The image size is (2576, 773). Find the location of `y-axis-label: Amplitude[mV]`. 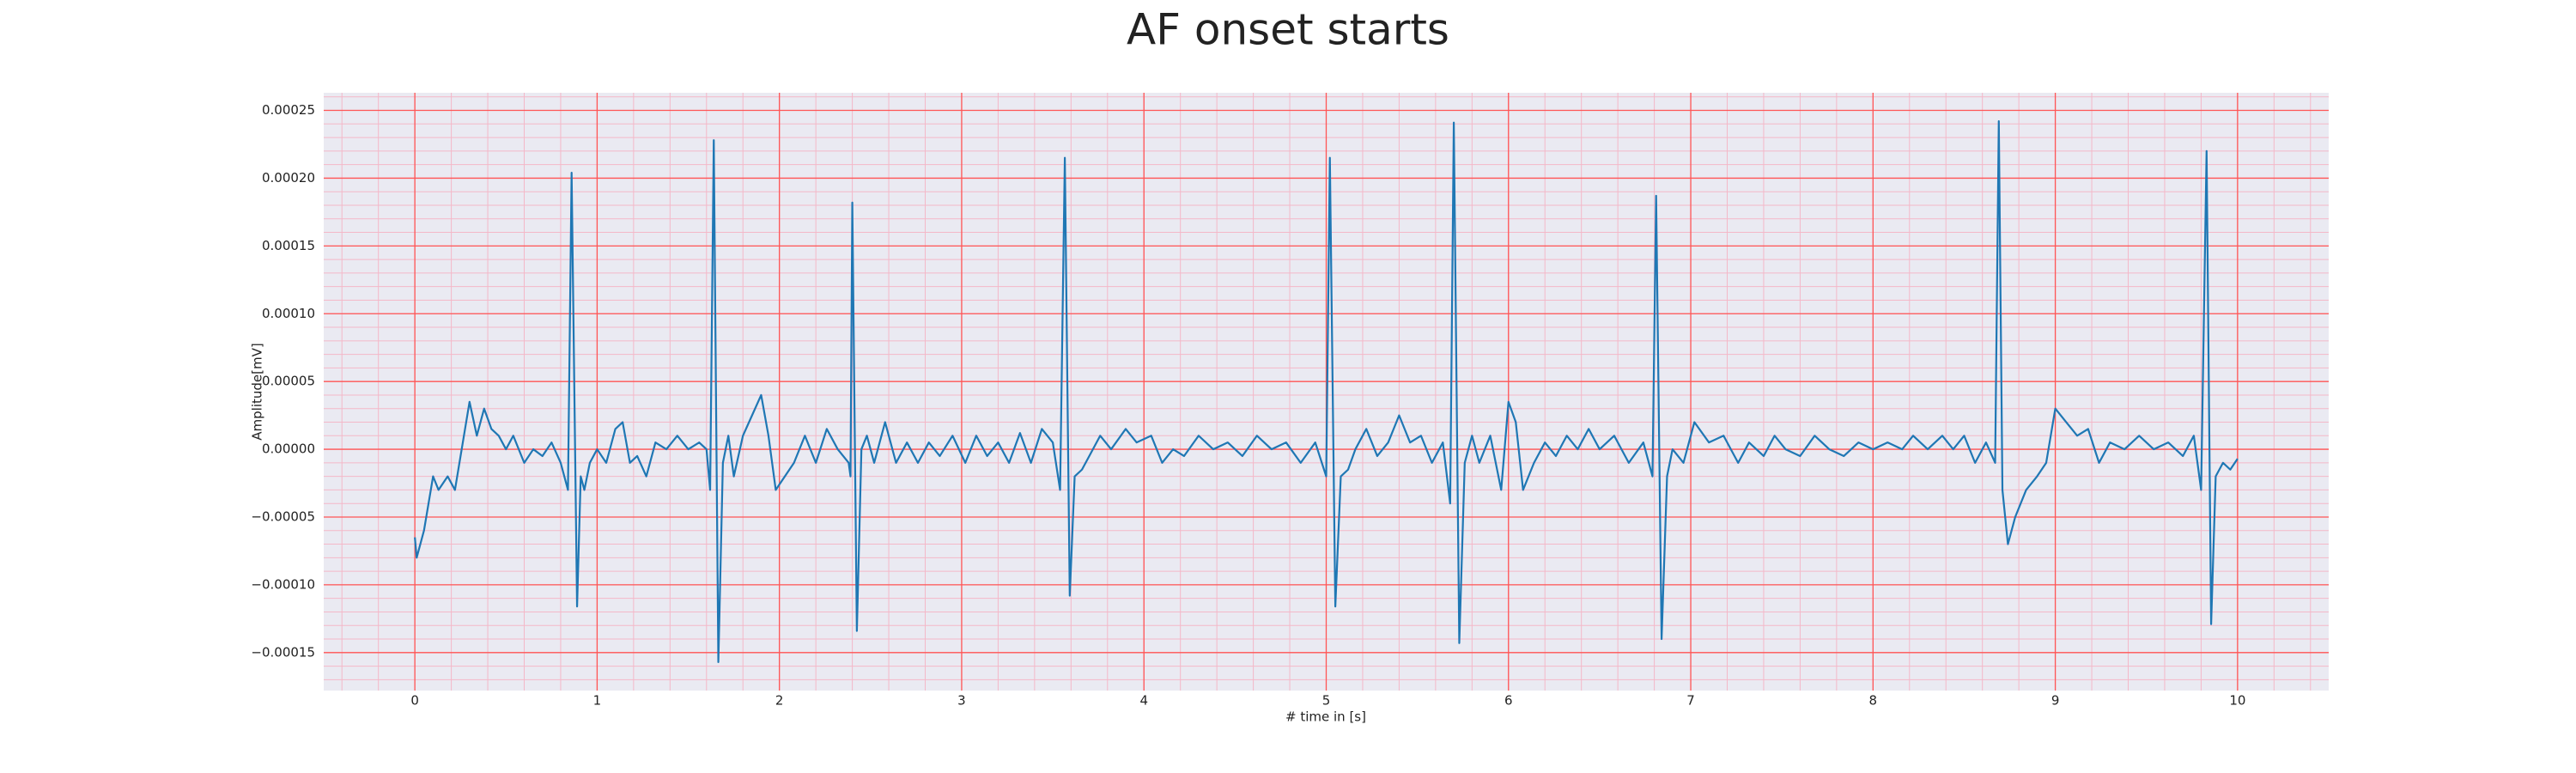

y-axis-label: Amplitude[mV] is located at coordinates (258, 391).